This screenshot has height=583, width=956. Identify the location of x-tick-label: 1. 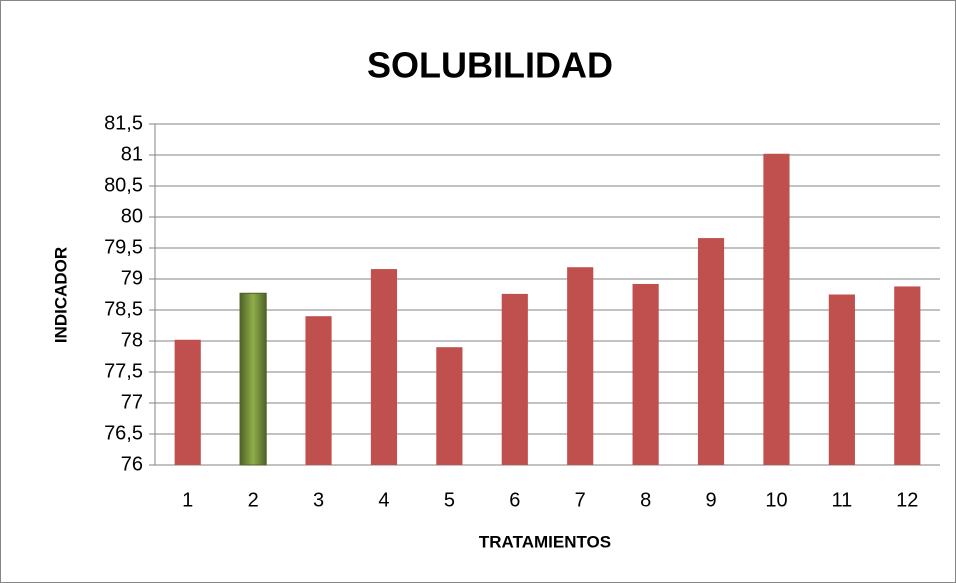
(187, 500).